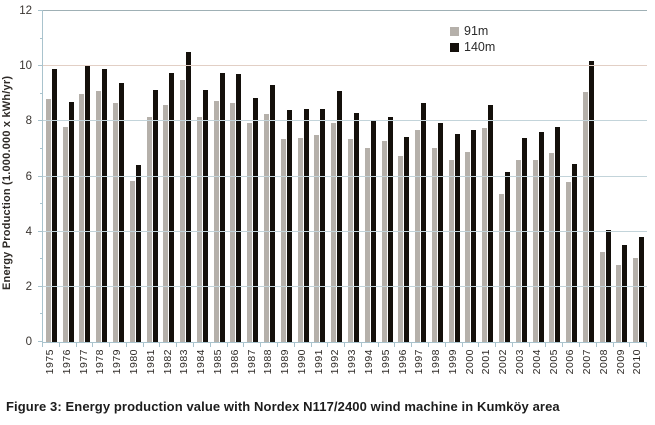  I want to click on y-tick-label-4: 4, so click(28, 231).